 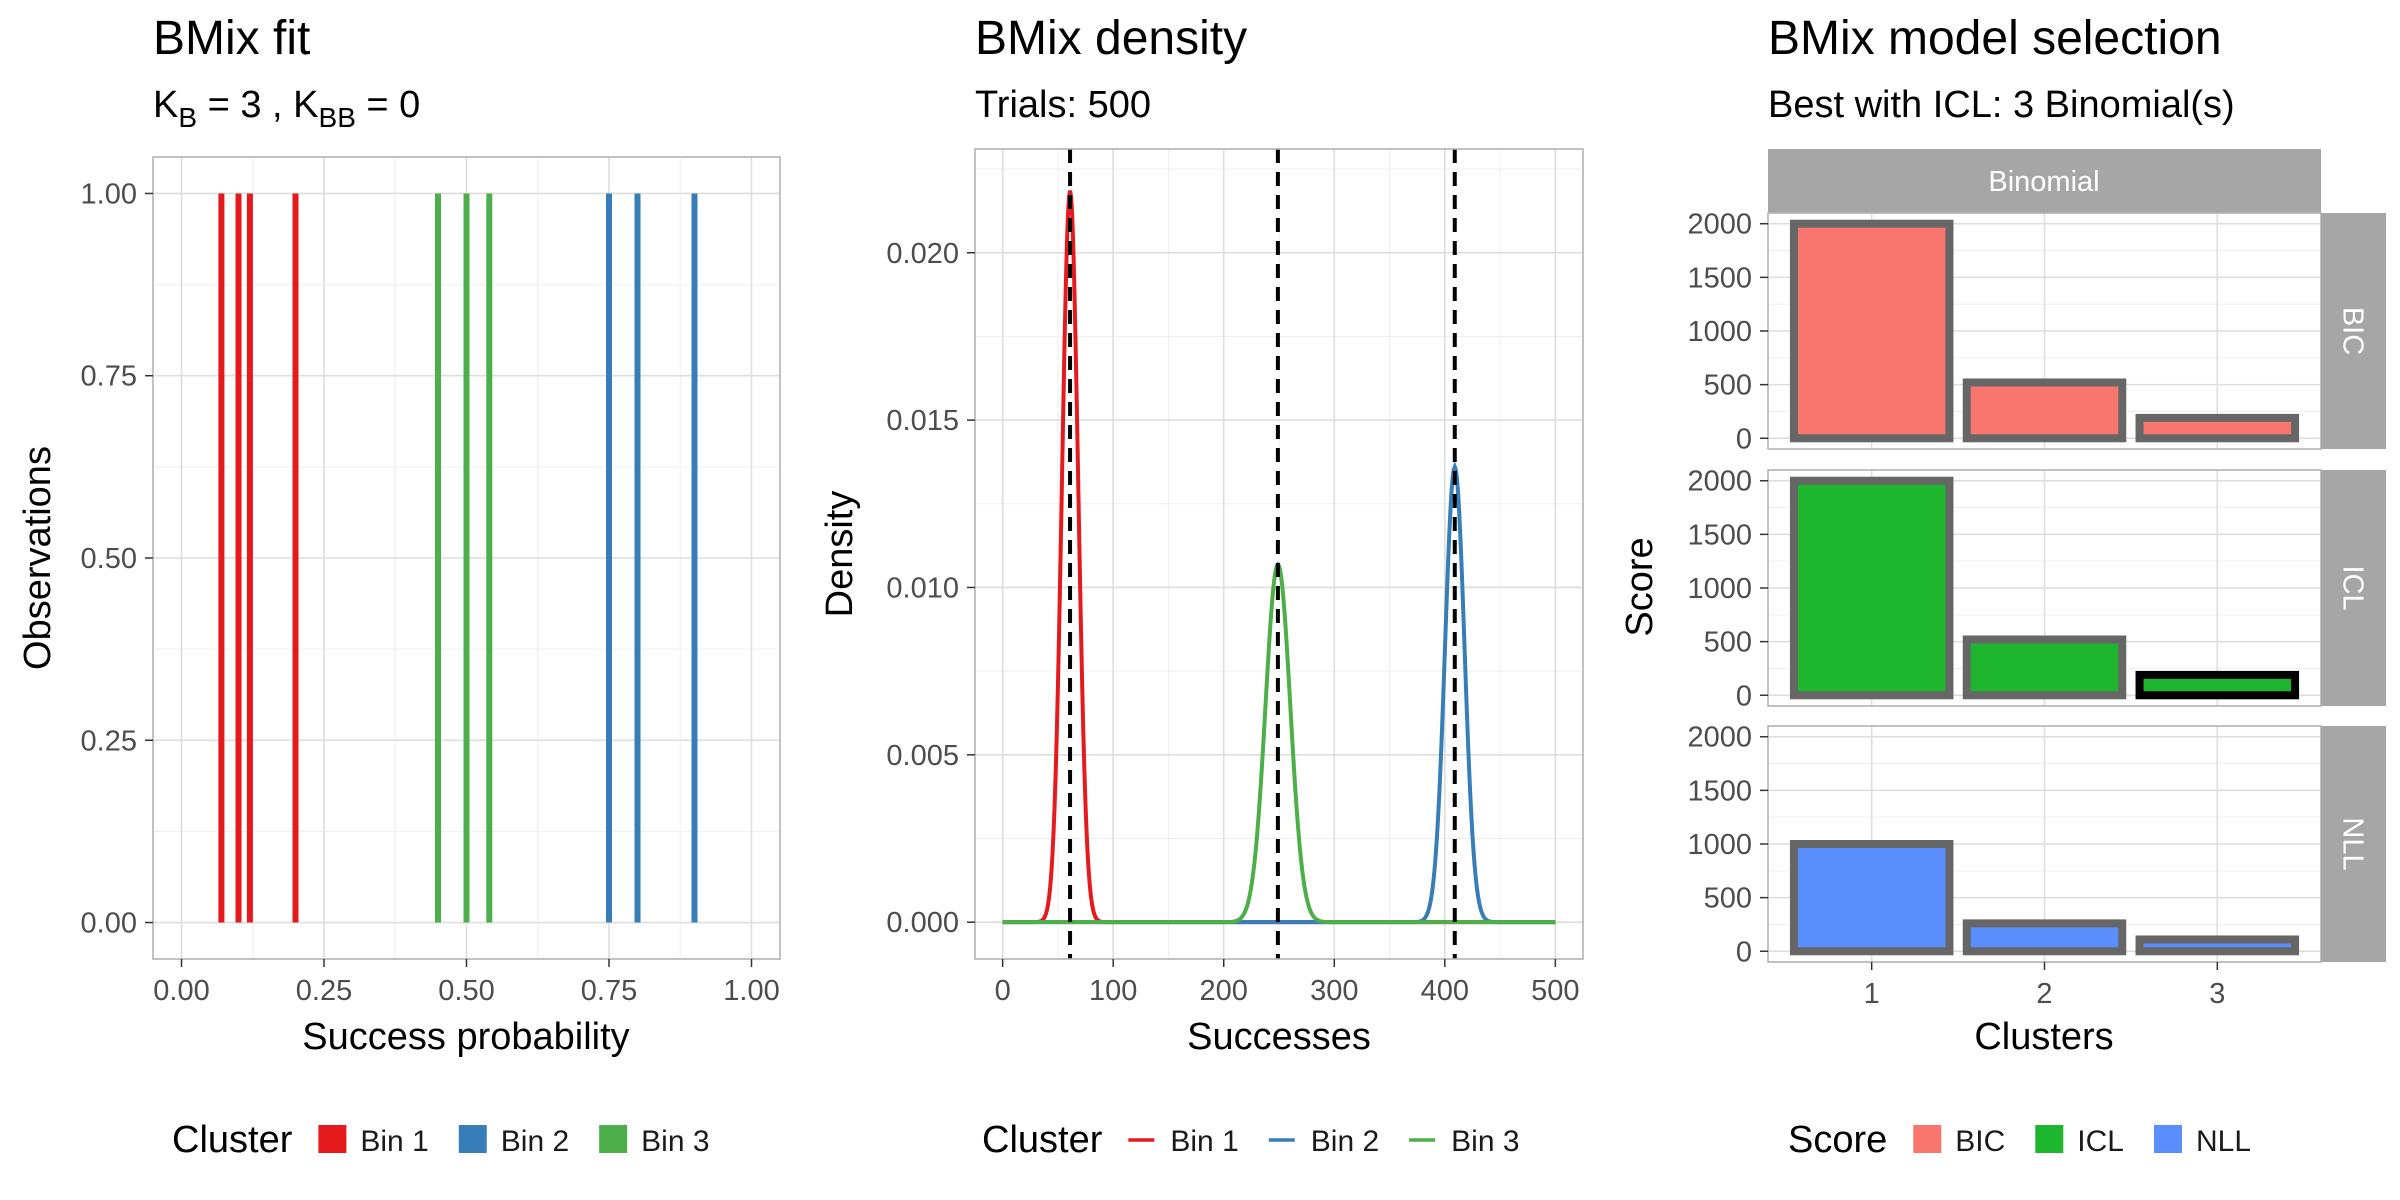 What do you see at coordinates (1279, 1037) in the screenshot?
I see `density-x-axis-title: Successes` at bounding box center [1279, 1037].